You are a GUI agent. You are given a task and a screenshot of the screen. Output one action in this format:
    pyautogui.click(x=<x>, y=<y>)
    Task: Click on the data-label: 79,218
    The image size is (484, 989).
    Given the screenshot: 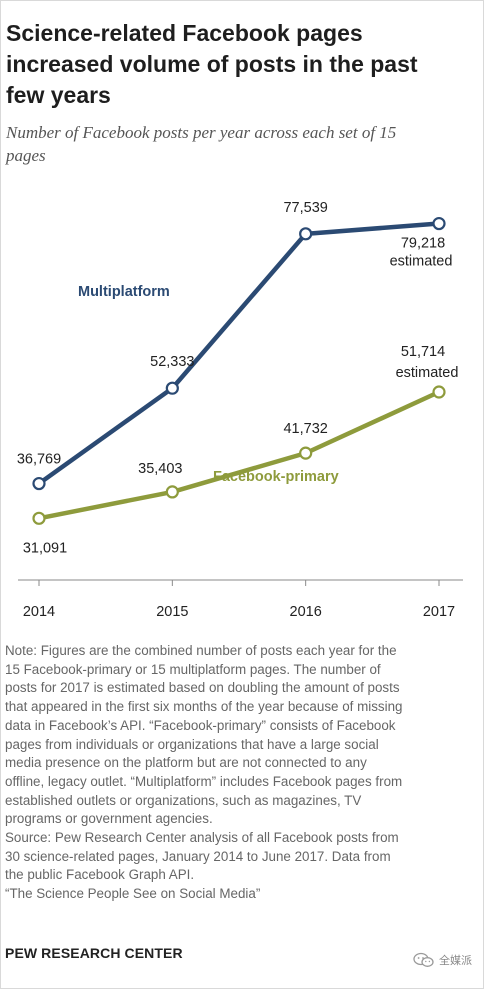 What is the action you would take?
    pyautogui.click(x=423, y=244)
    